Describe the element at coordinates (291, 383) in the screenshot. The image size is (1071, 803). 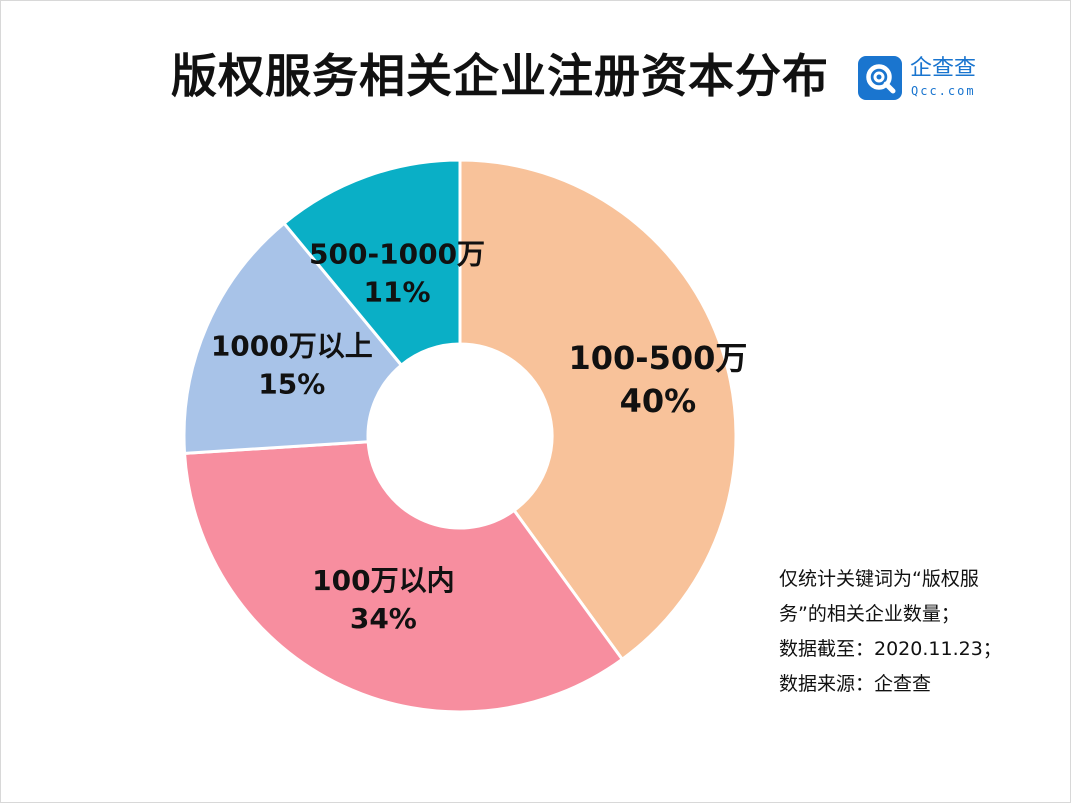
I see `slice-percent-label: 15%` at that location.